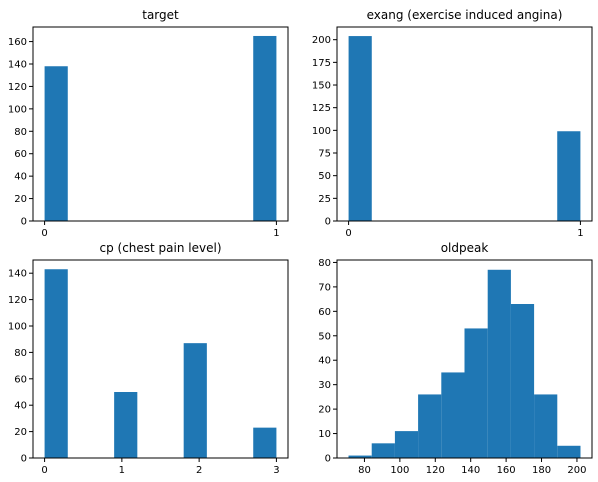 This screenshot has width=598, height=482. I want to click on x-tick-label: 100, so click(399, 470).